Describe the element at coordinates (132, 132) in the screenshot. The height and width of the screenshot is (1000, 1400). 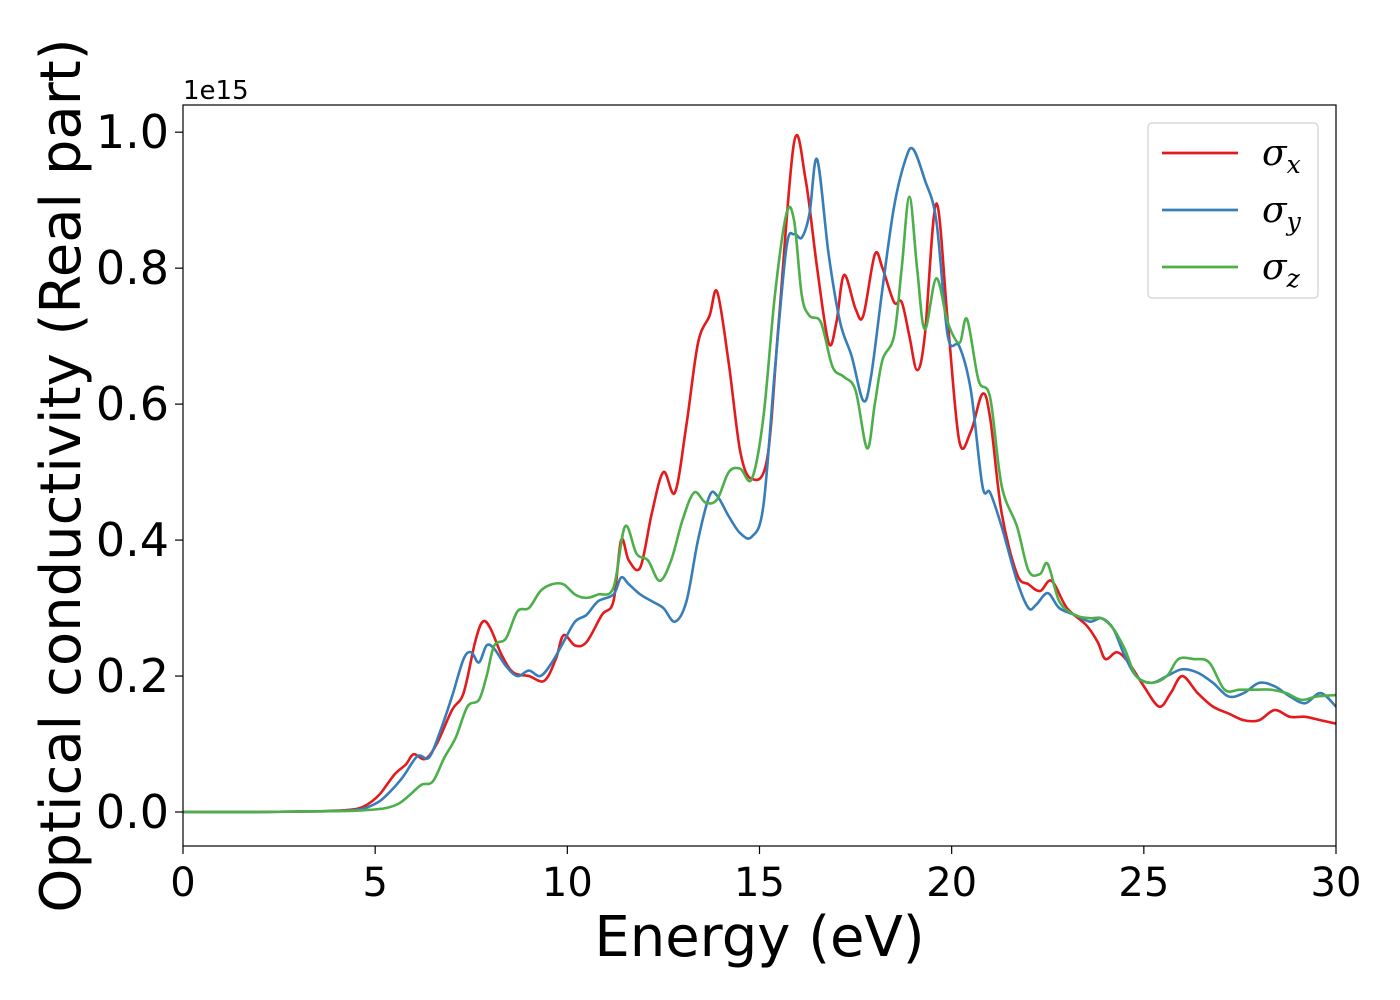
I see `y-tick-label: 1.0` at that location.